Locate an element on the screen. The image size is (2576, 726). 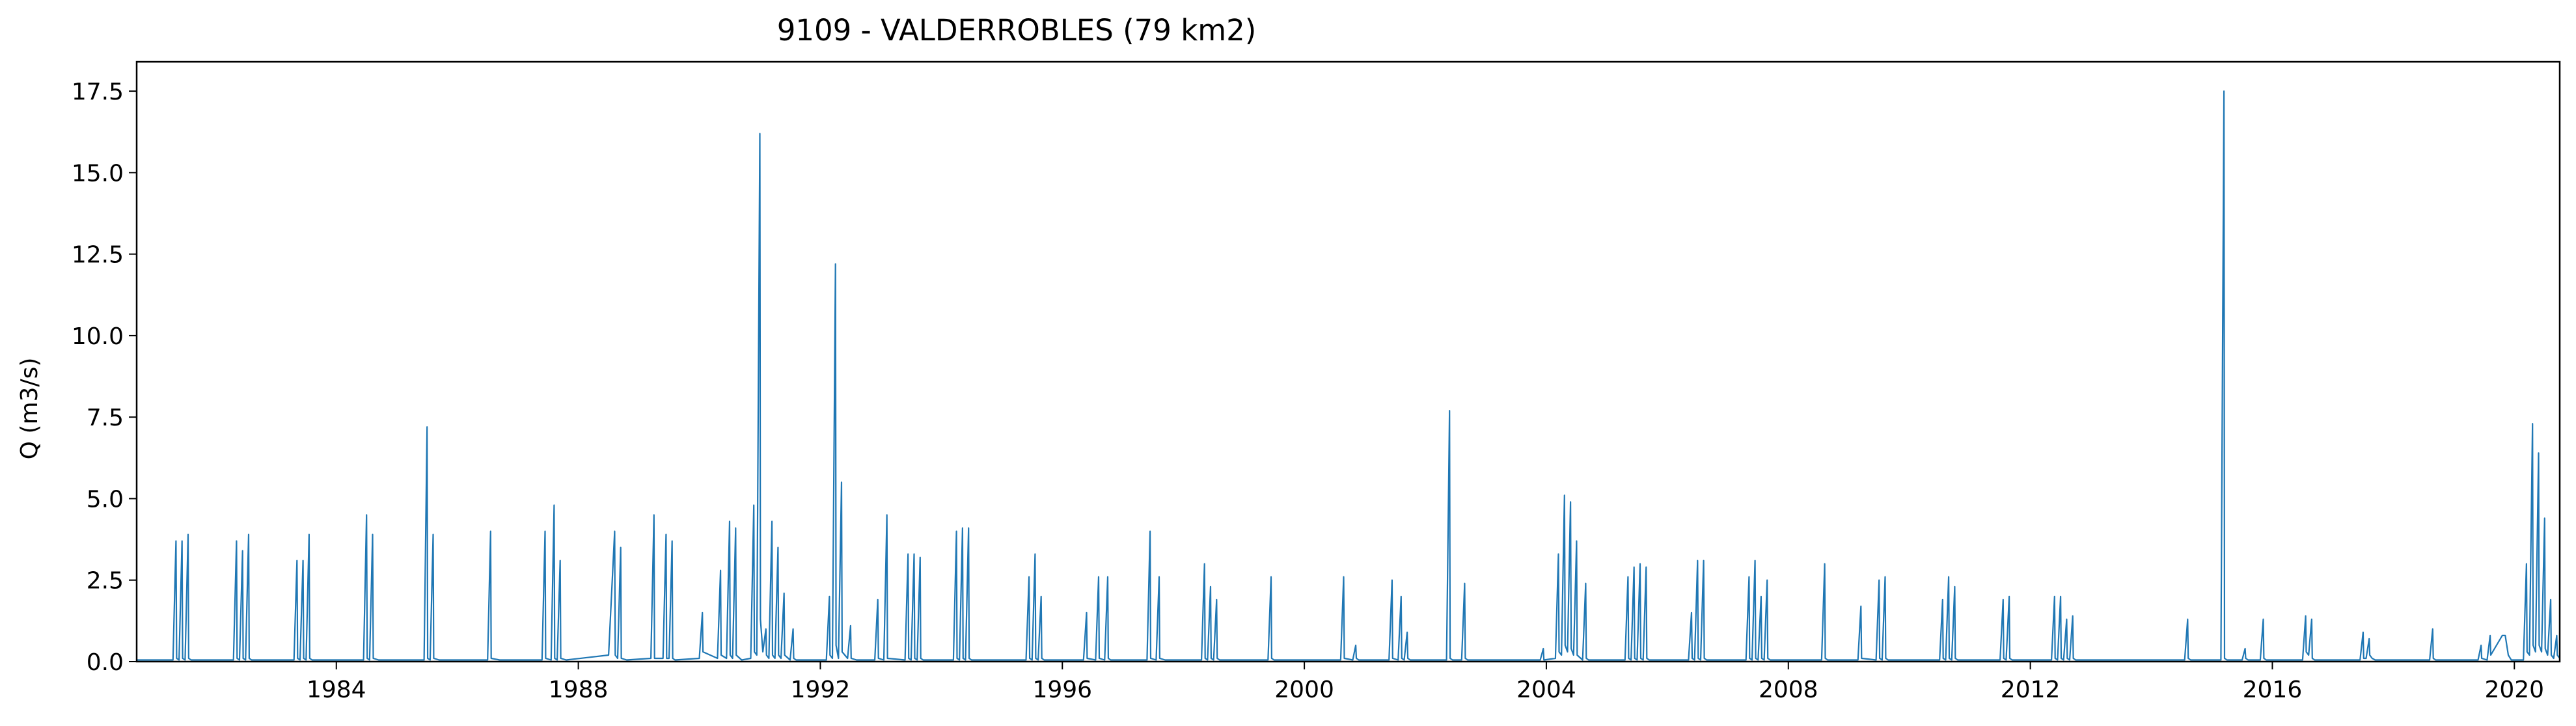
x-tick-label: 1992 is located at coordinates (821, 690).